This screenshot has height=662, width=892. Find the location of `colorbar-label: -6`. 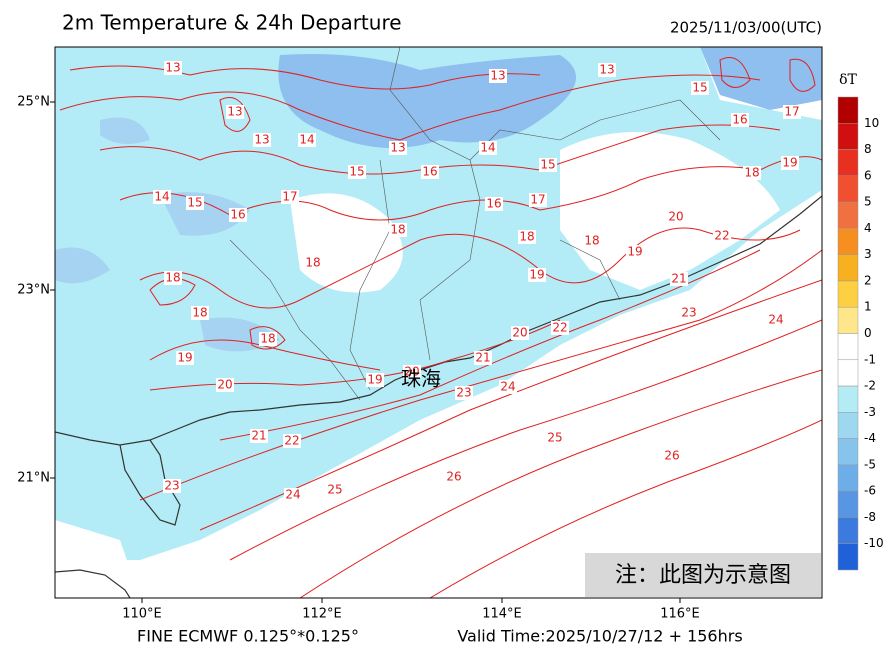

colorbar-label: -6 is located at coordinates (870, 491).